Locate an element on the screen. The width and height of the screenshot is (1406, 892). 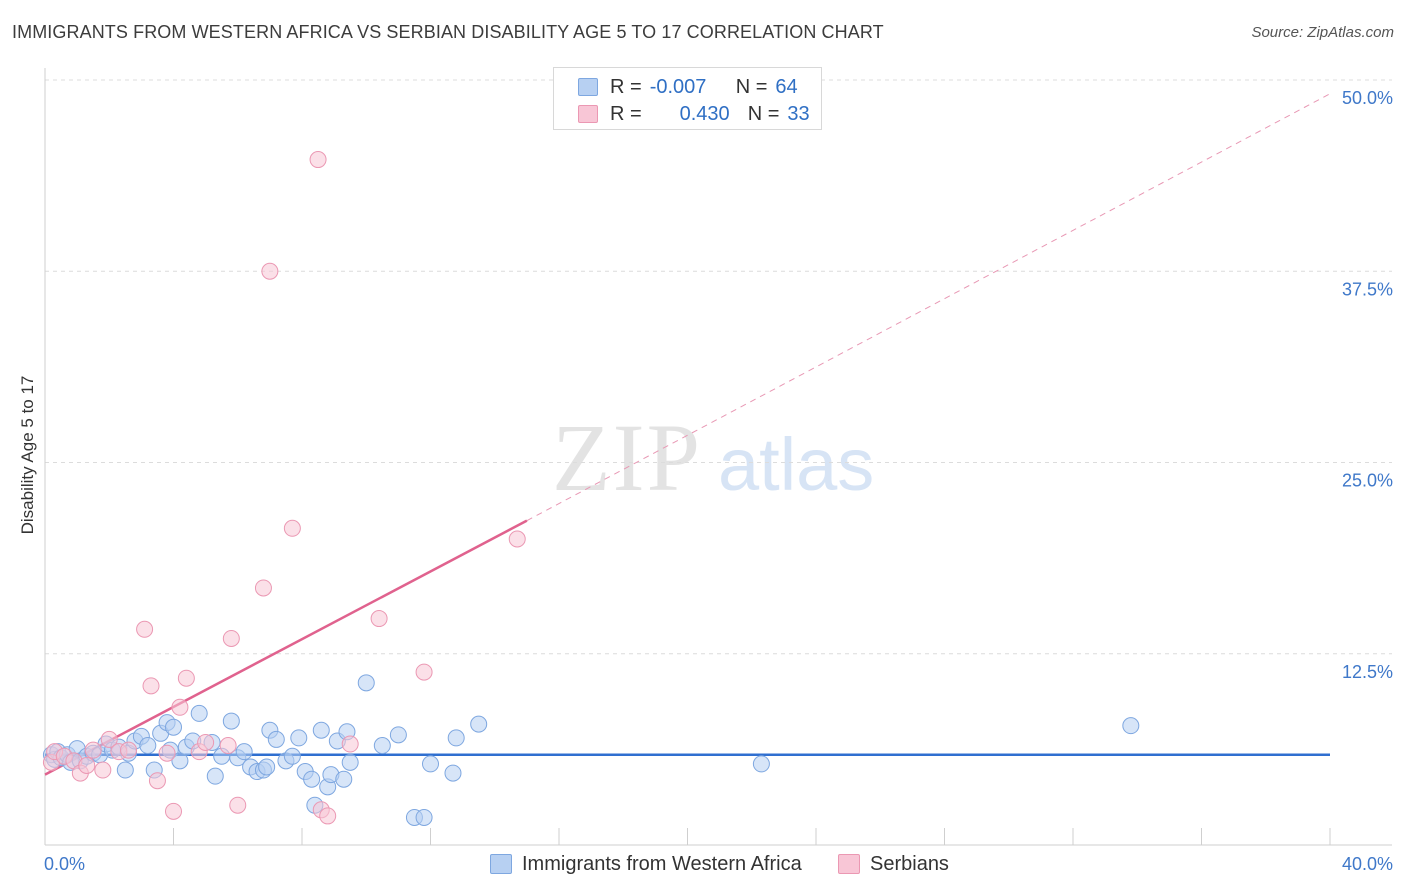
legend-item-western-africa: Immigrants from Western Africa is located at coordinates (646, 864).